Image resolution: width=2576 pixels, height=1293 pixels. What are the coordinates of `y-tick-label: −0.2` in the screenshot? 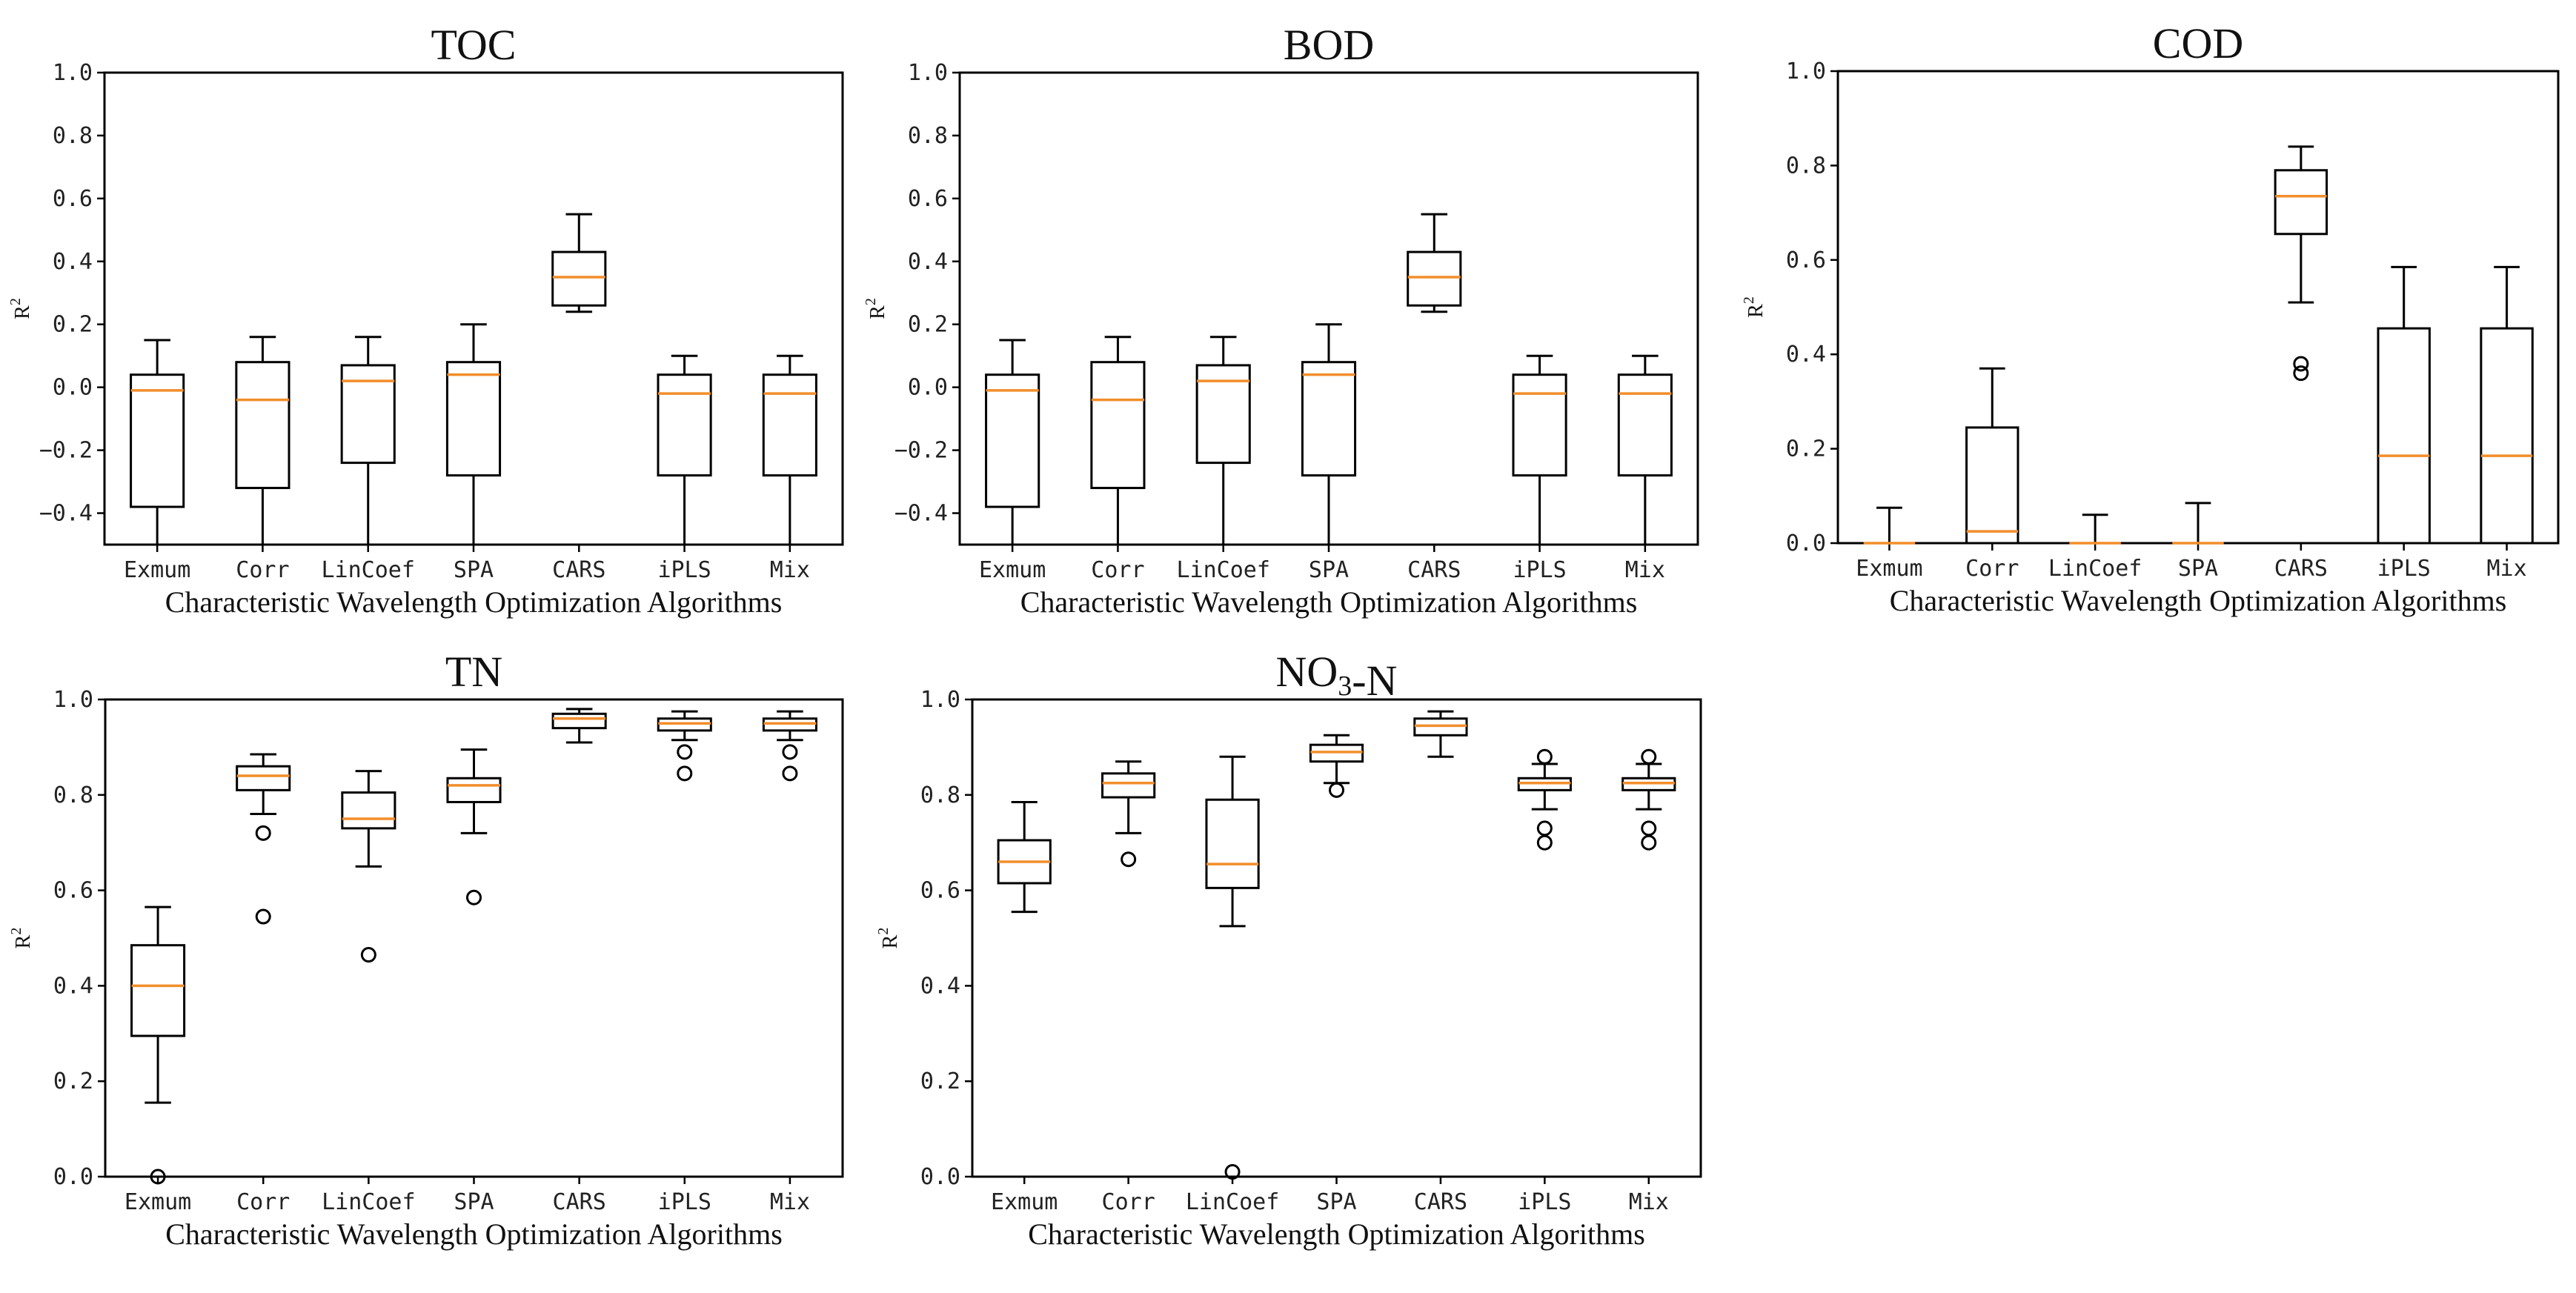 It's located at (66, 451).